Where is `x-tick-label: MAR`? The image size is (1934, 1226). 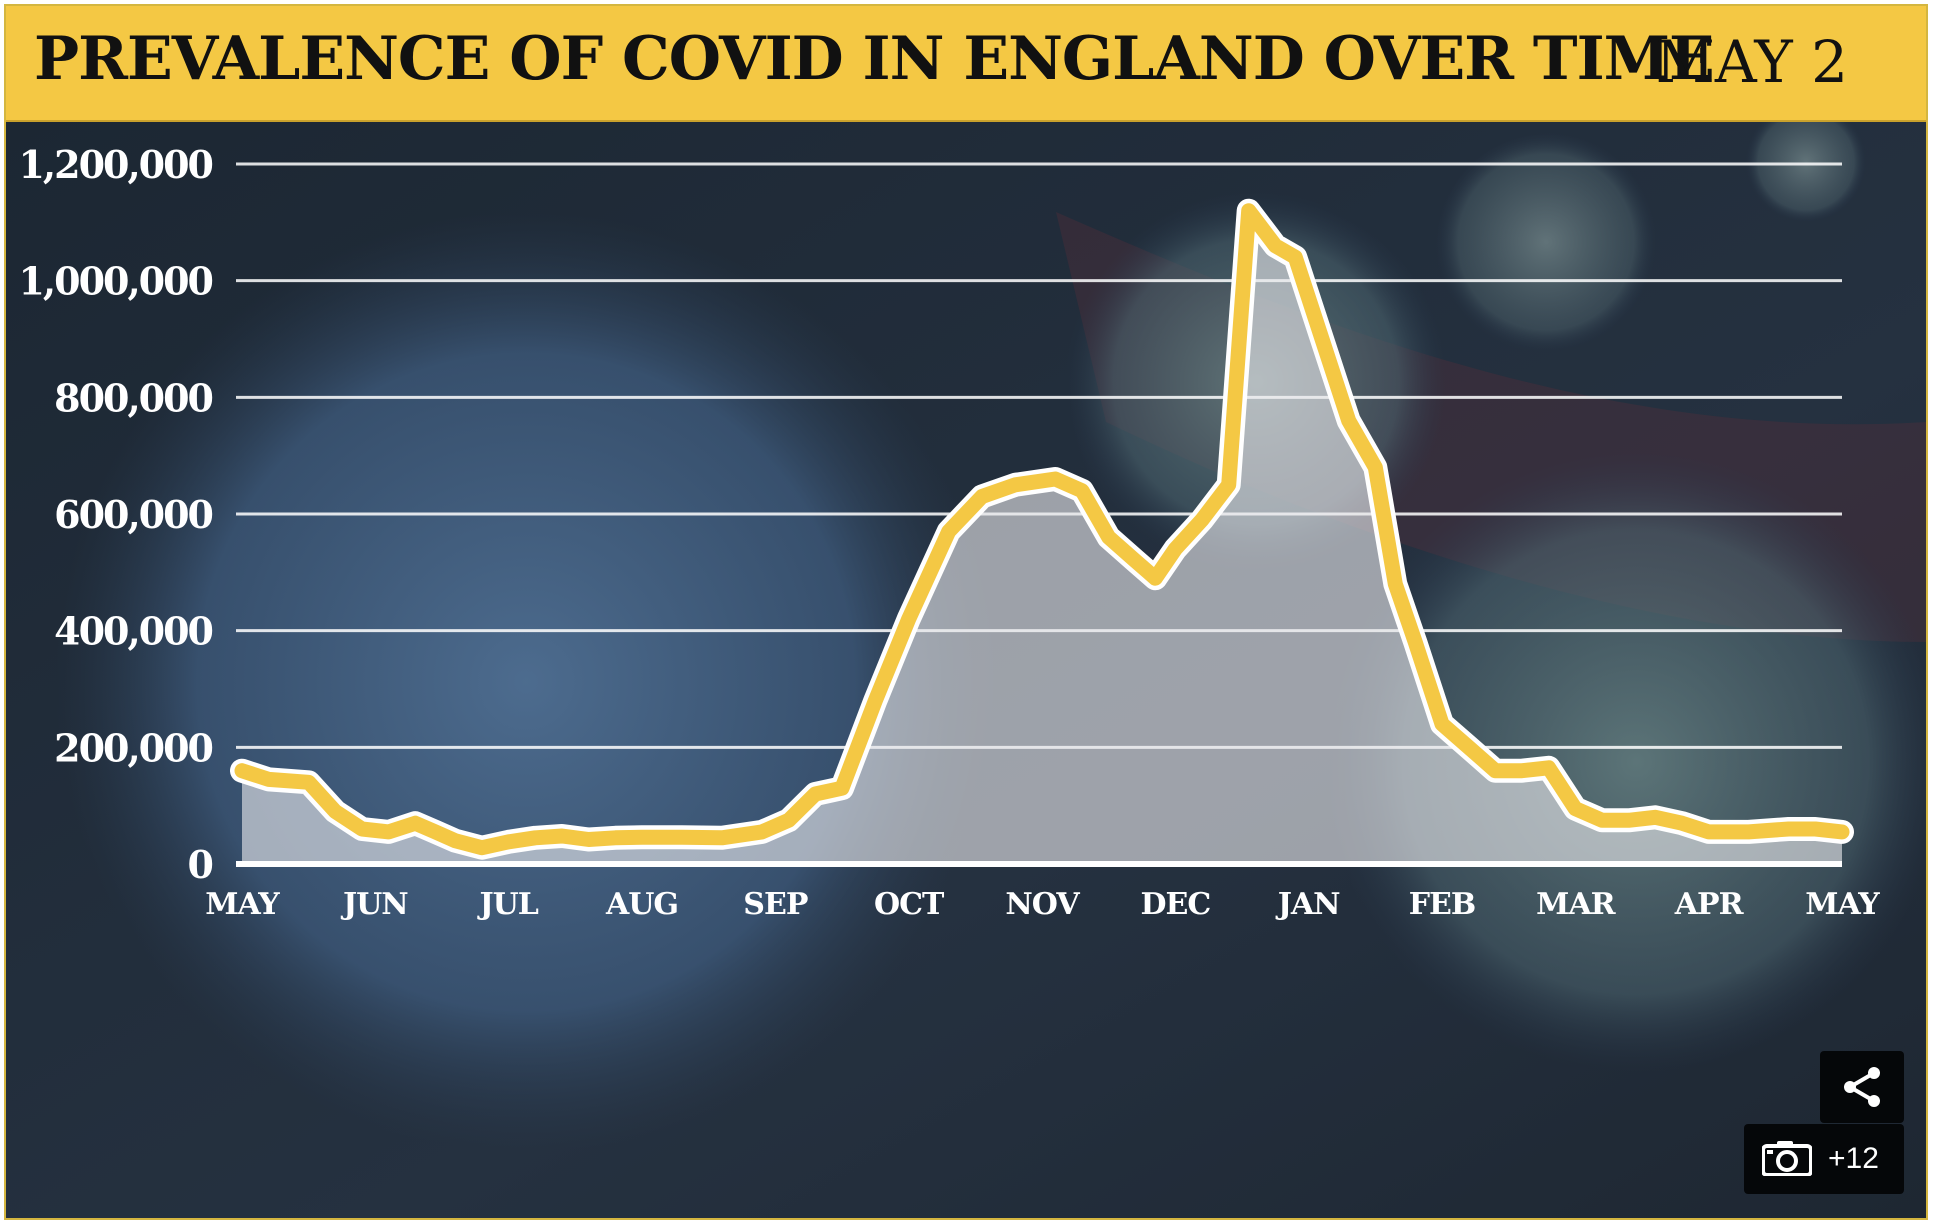 x-tick-label: MAR is located at coordinates (1576, 904).